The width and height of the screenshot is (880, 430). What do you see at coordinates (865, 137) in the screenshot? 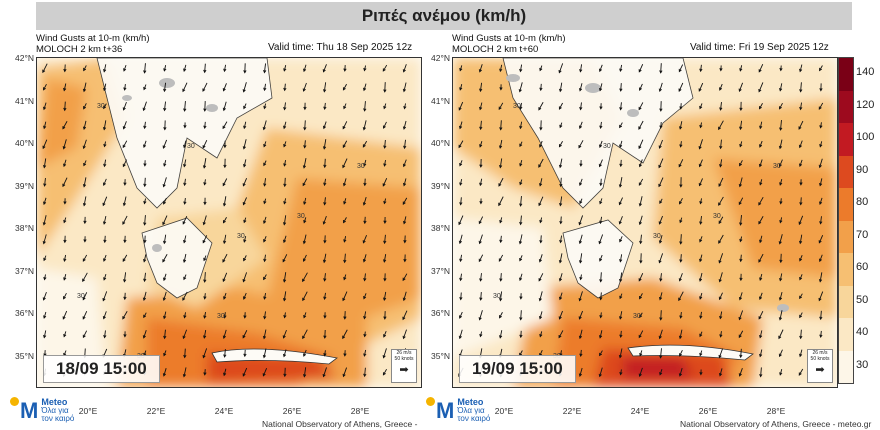
I see `colorbar-level-label: 100` at bounding box center [865, 137].